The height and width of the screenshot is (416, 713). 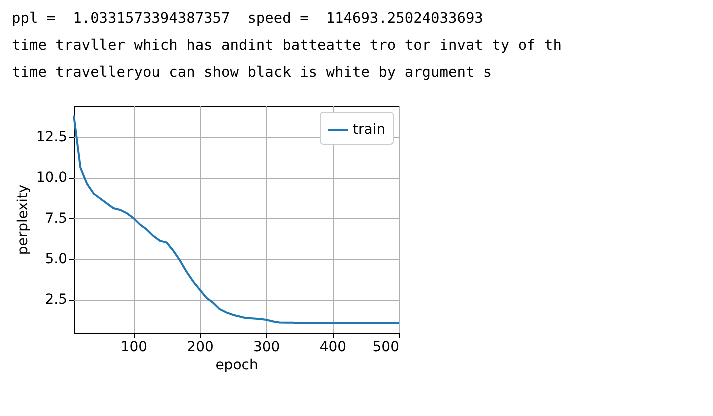 I want to click on y-axis-title: perplexity, so click(x=23, y=220).